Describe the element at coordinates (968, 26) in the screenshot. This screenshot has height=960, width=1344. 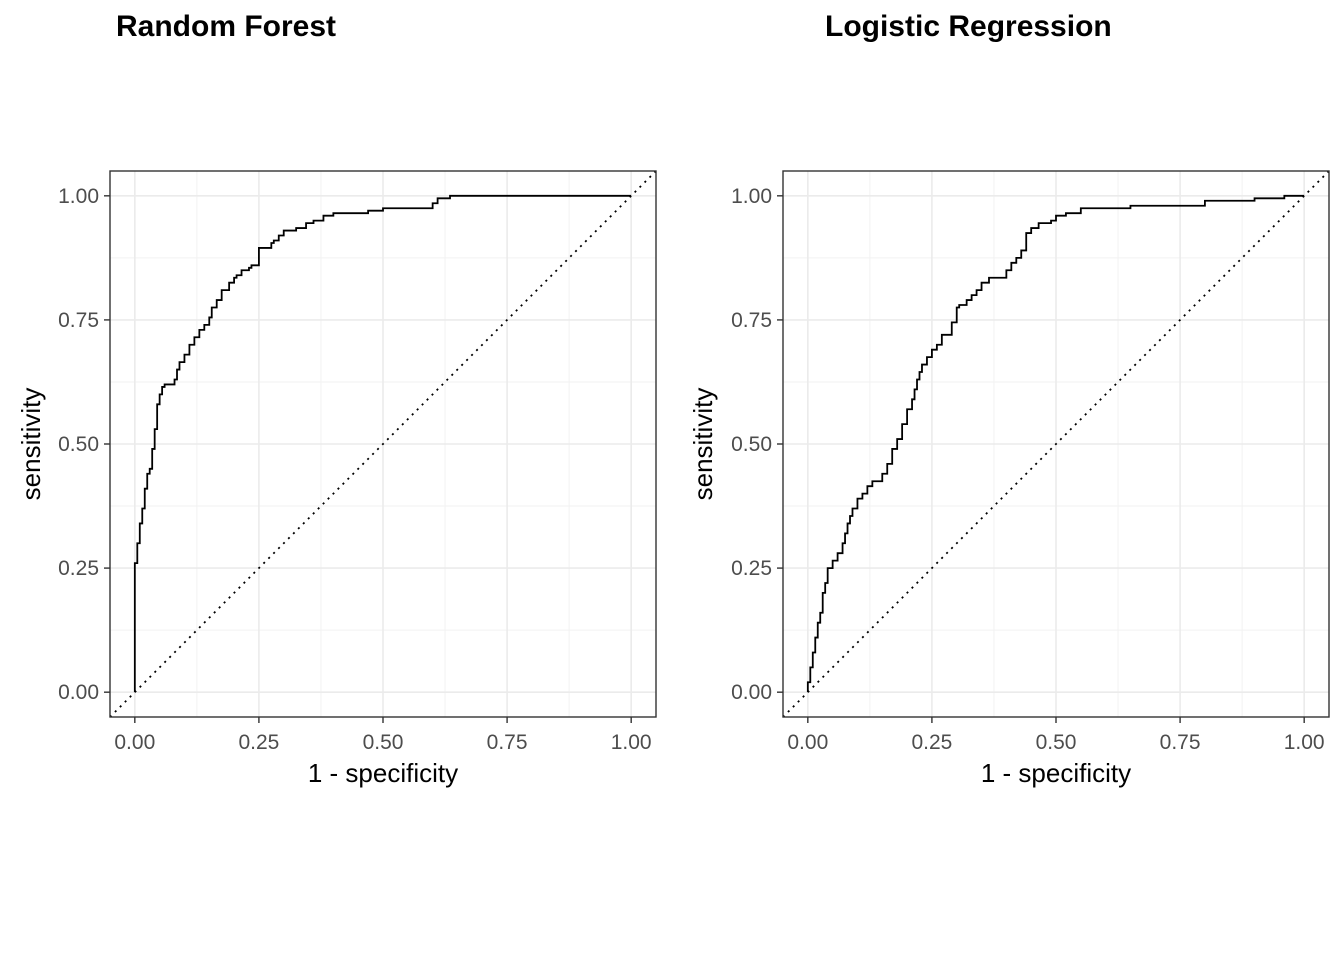
I see `chart-title: Logistic Regression` at that location.